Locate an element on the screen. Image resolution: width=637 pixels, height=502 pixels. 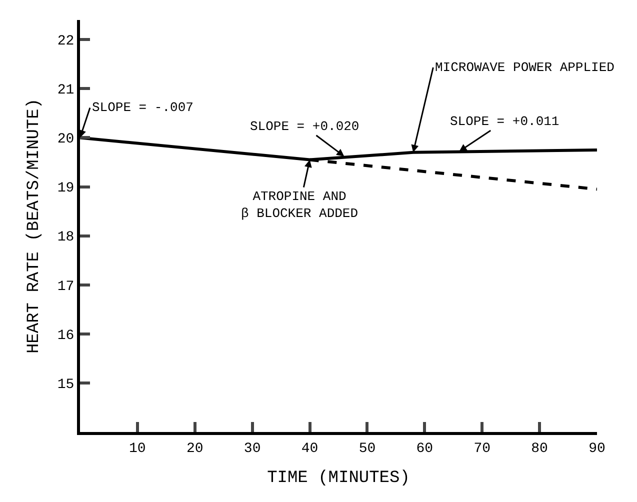
y-tick-label: 21 is located at coordinates (65, 90).